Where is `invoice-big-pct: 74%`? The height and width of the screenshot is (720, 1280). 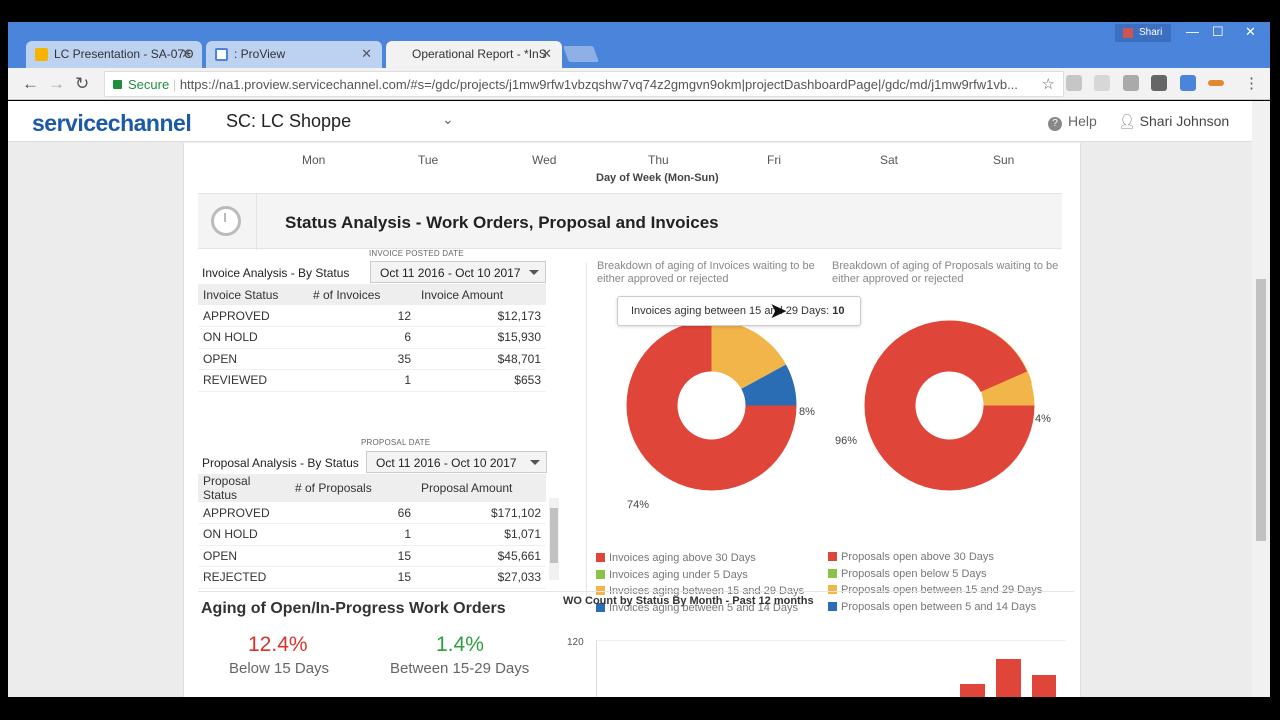 invoice-big-pct: 74% is located at coordinates (638, 505).